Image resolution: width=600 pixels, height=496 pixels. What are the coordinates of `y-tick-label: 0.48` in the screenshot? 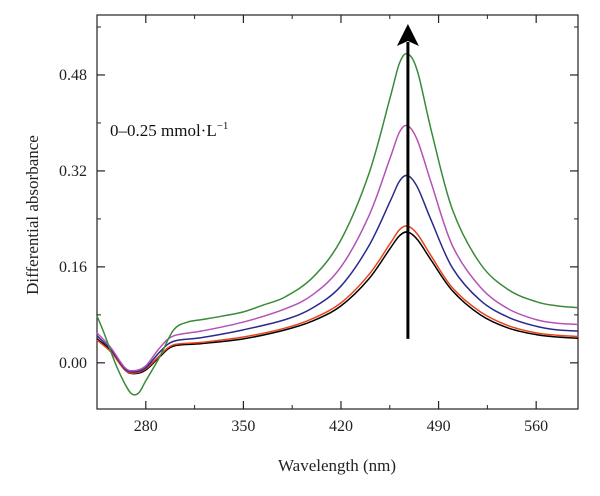 It's located at (73, 75).